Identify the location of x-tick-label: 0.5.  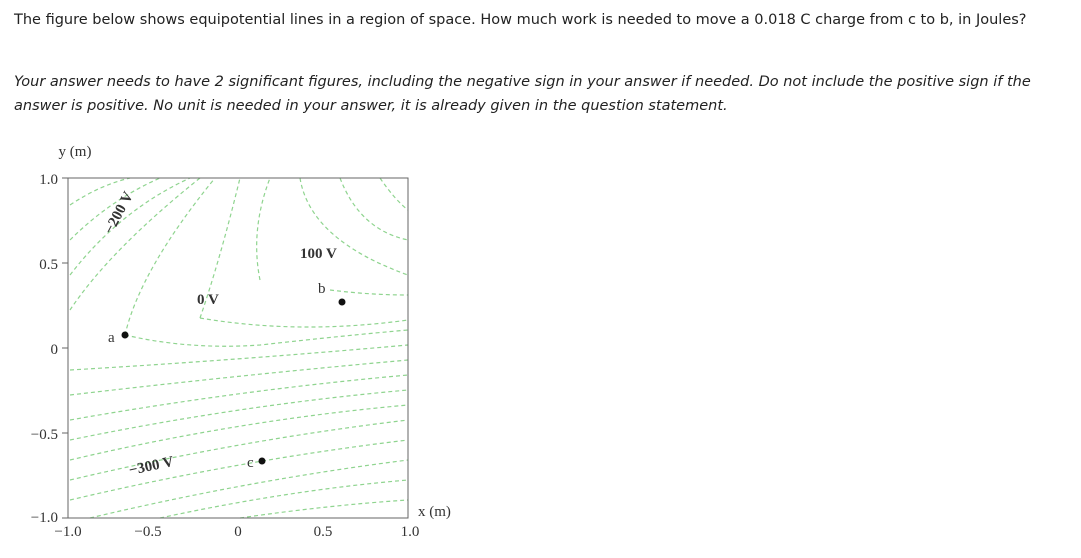
(323, 532).